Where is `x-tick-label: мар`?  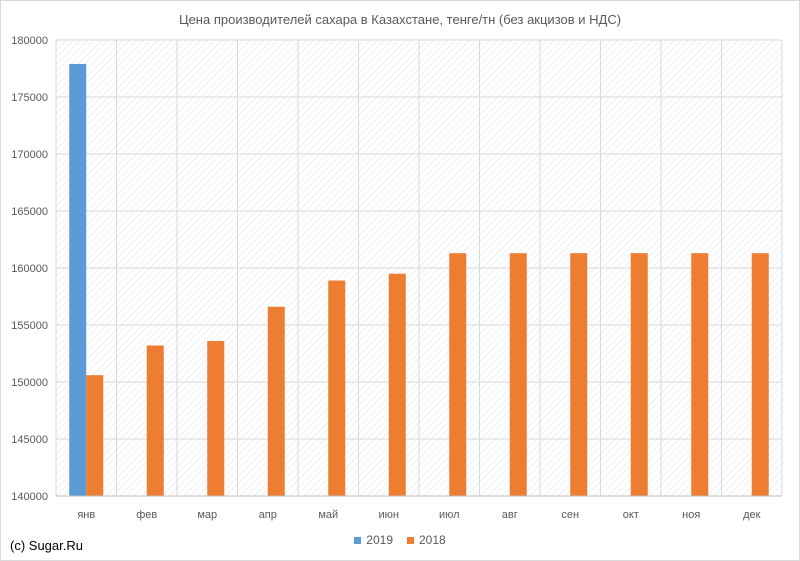
x-tick-label: мар is located at coordinates (207, 515).